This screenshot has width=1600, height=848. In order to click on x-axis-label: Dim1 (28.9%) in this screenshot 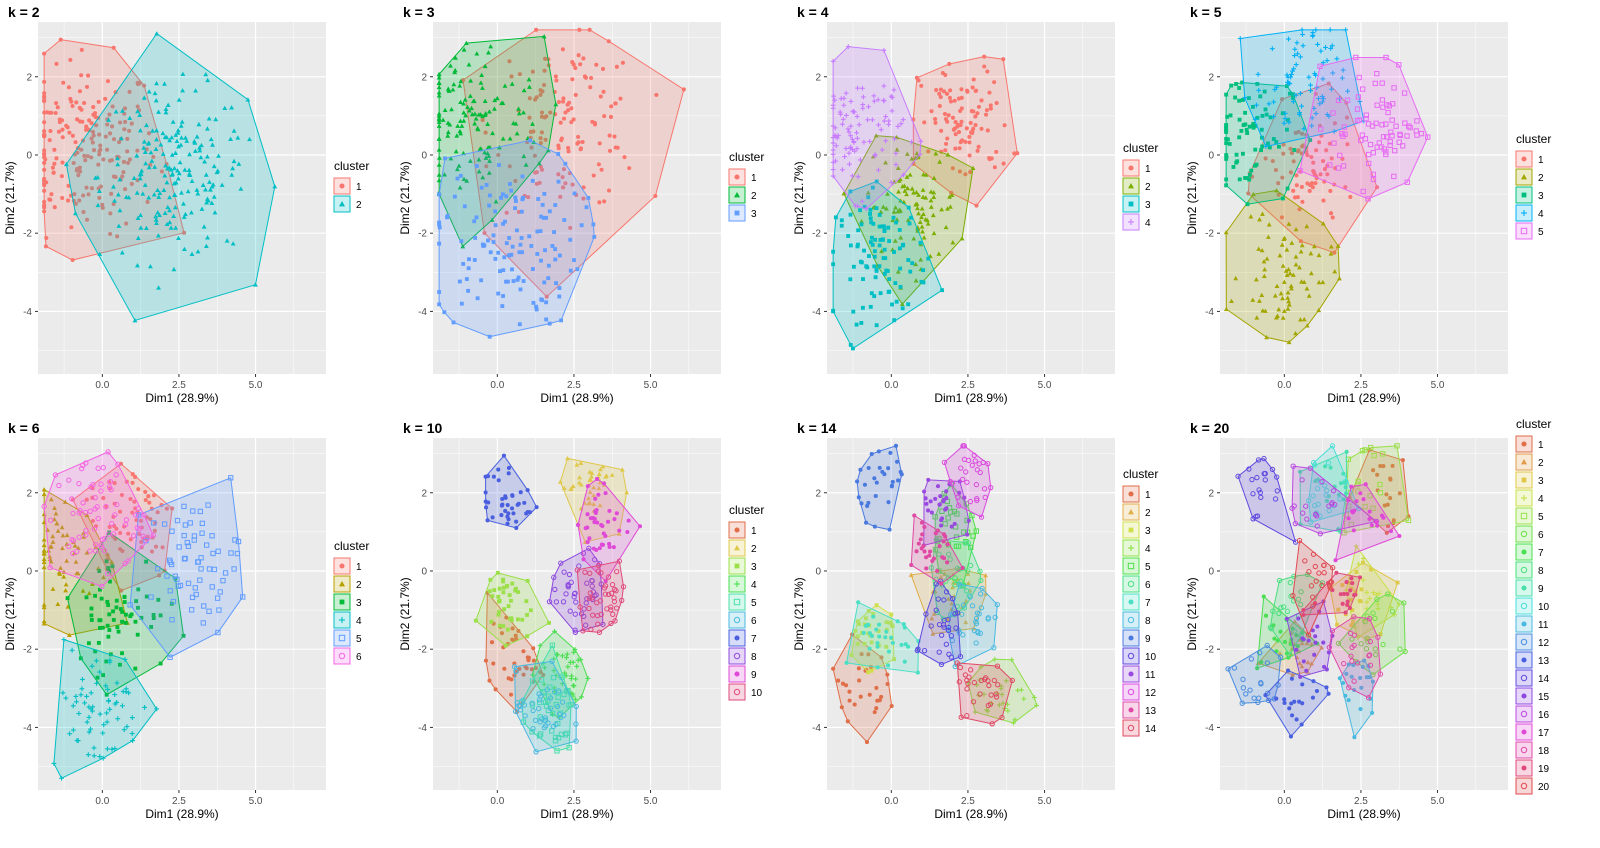, I will do `click(970, 398)`.